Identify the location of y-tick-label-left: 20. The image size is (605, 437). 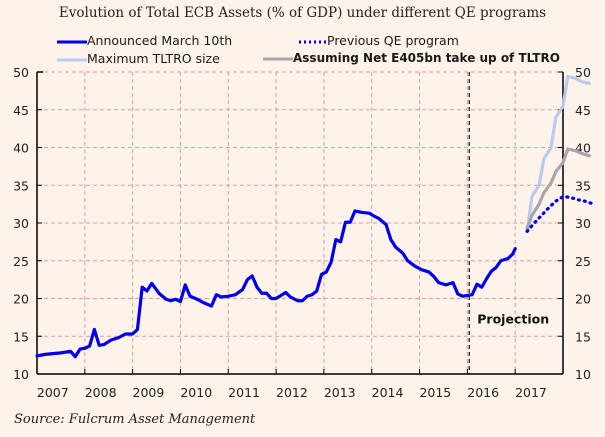
(21, 299).